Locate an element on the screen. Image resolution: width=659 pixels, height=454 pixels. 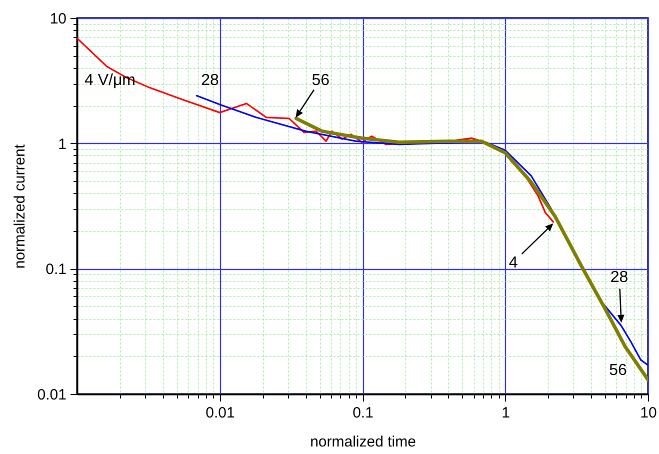
y-axis-title: normalized current is located at coordinates (19, 206).